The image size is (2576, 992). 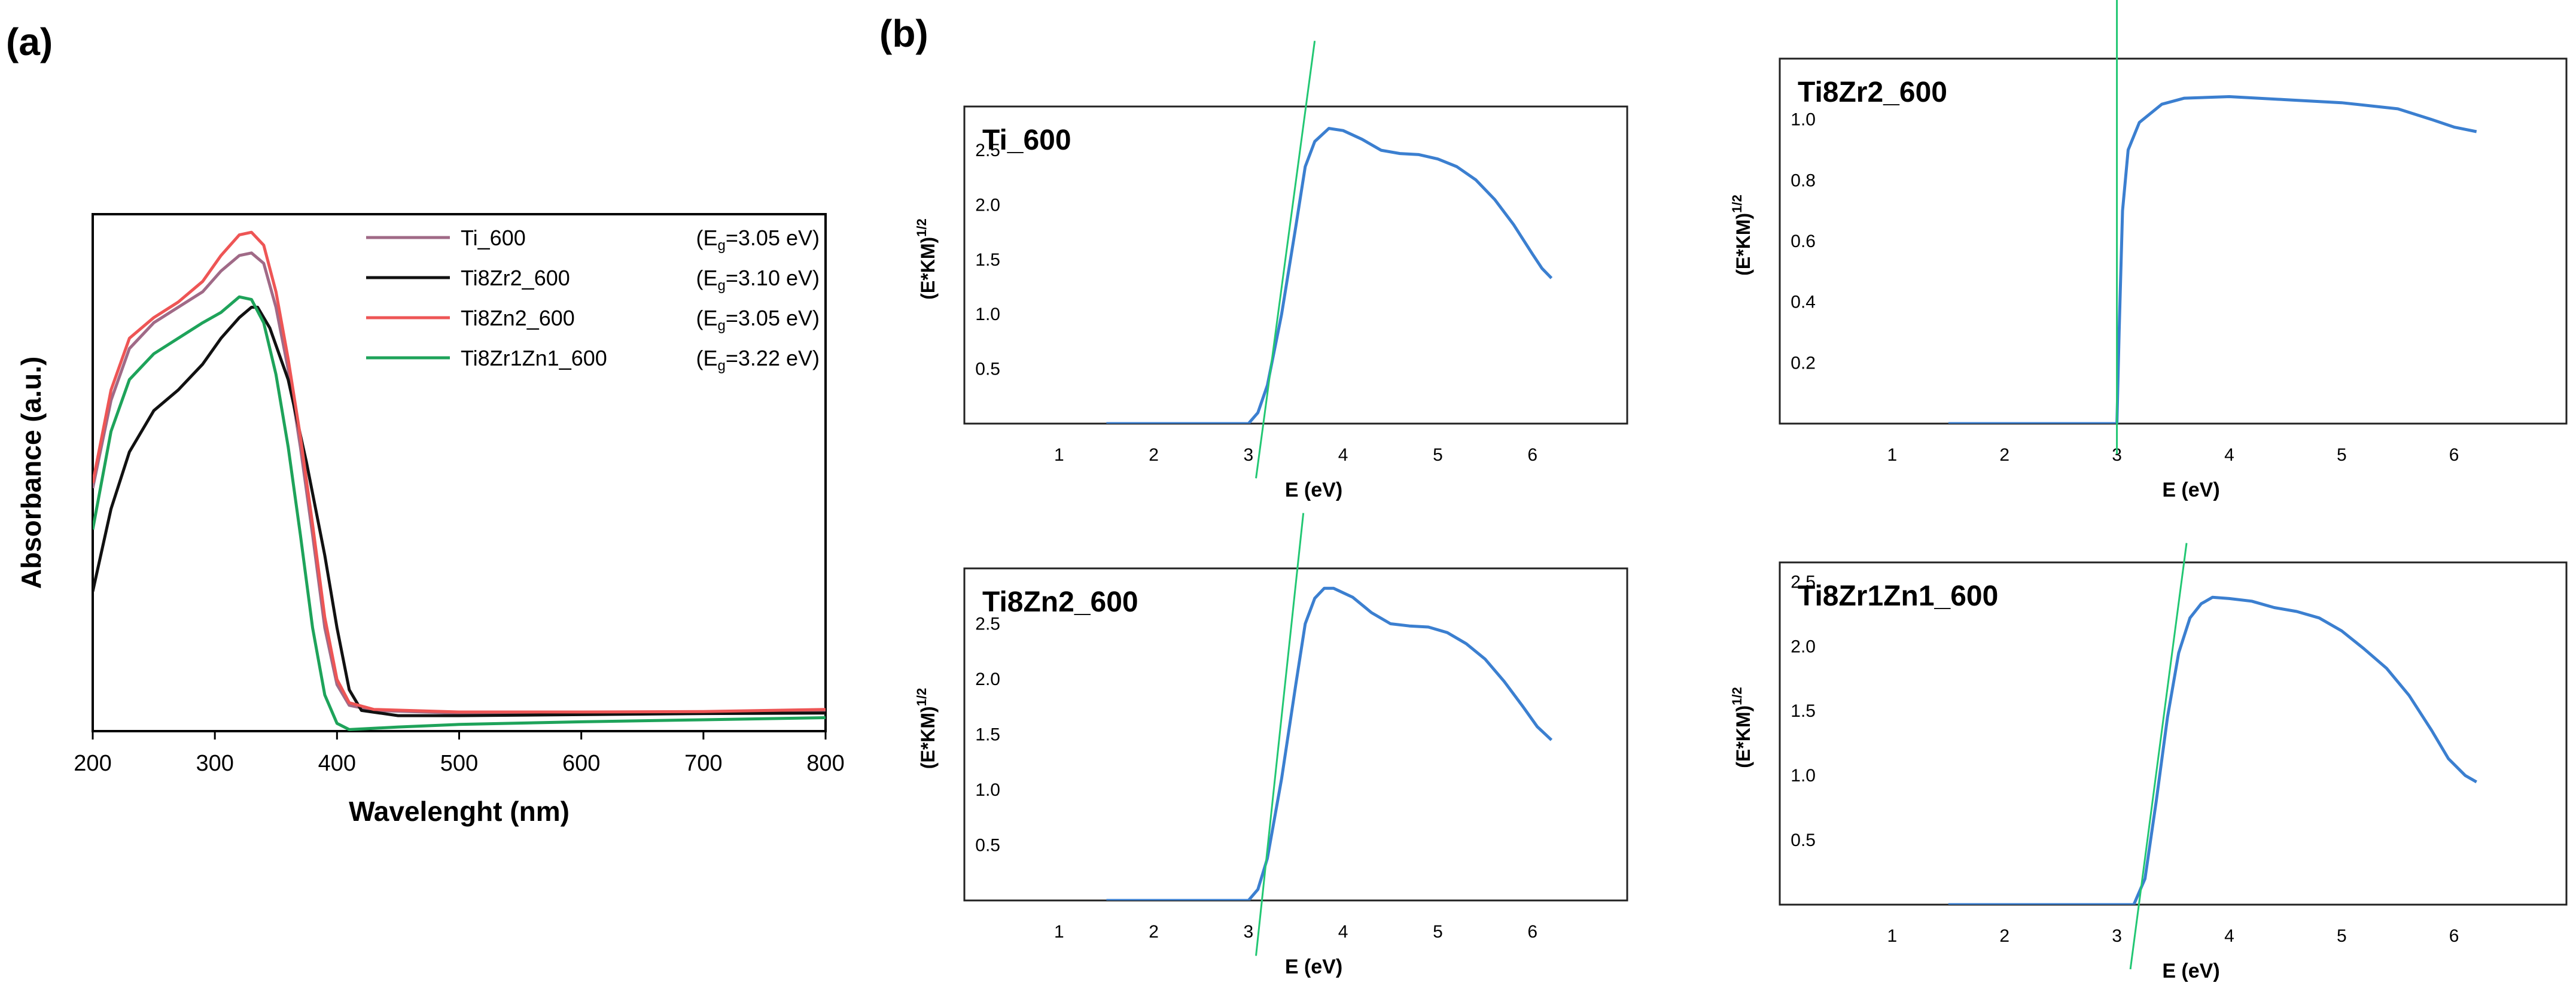 What do you see at coordinates (31, 473) in the screenshot?
I see `y-axis-title: Absorbance (a.u.)` at bounding box center [31, 473].